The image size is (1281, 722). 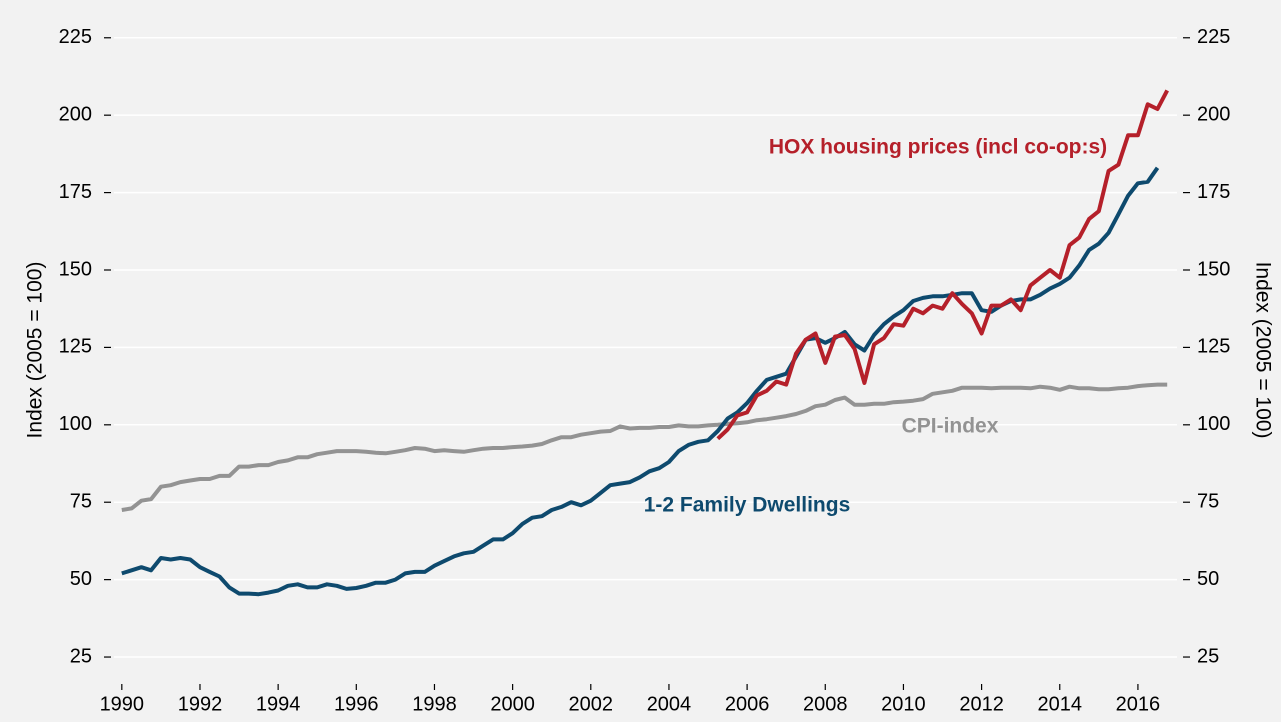 I want to click on series-line, so click(x=644, y=447).